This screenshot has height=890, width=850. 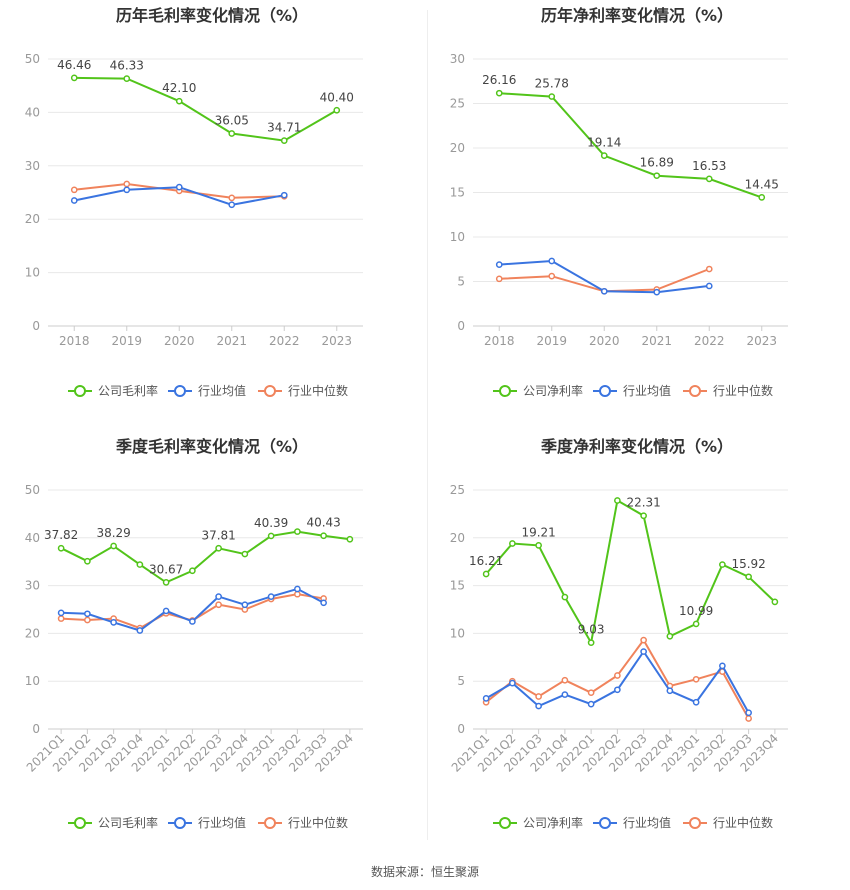 I want to click on data-label: 16.21, so click(x=486, y=561).